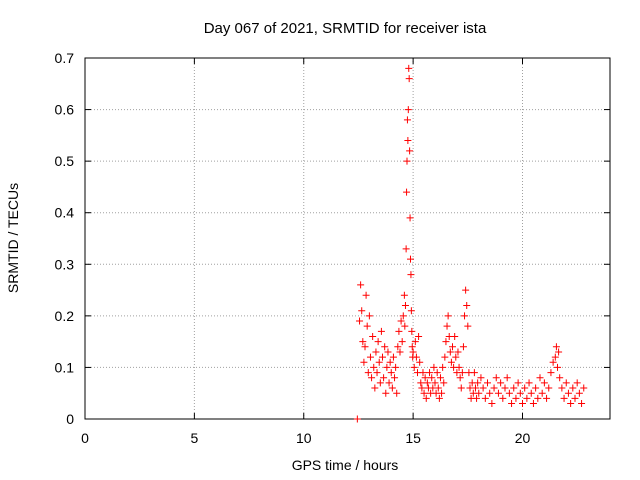 The width and height of the screenshot is (640, 480). Describe the element at coordinates (65, 58) in the screenshot. I see `y-tick-label: 0.7` at that location.